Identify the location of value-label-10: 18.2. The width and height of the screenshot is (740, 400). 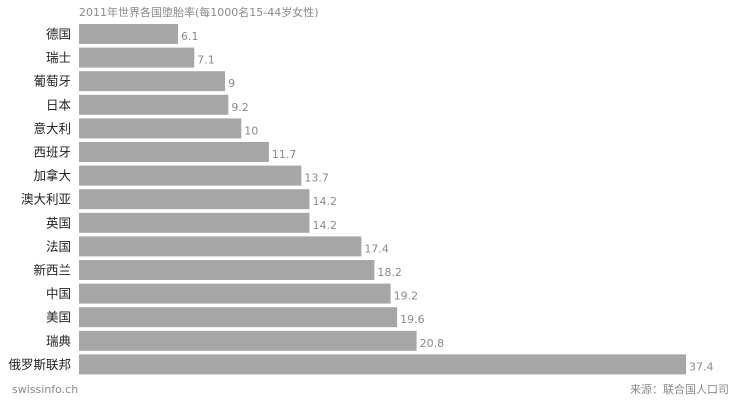
(389, 272).